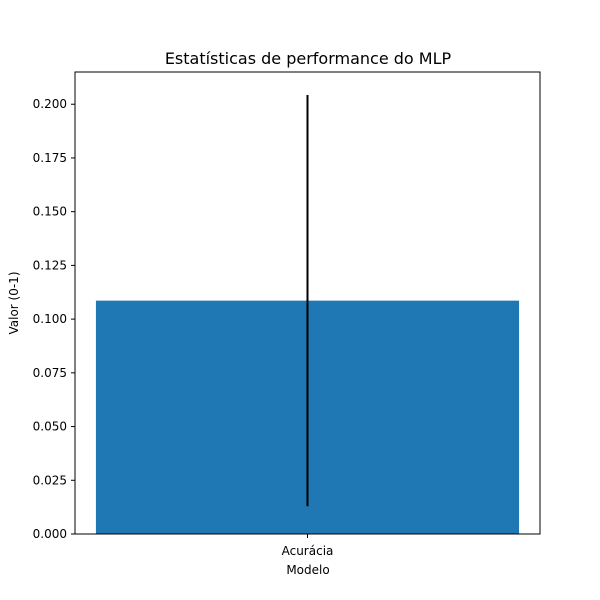 The height and width of the screenshot is (600, 600). What do you see at coordinates (50, 480) in the screenshot?
I see `y-tick-label: 0.025` at bounding box center [50, 480].